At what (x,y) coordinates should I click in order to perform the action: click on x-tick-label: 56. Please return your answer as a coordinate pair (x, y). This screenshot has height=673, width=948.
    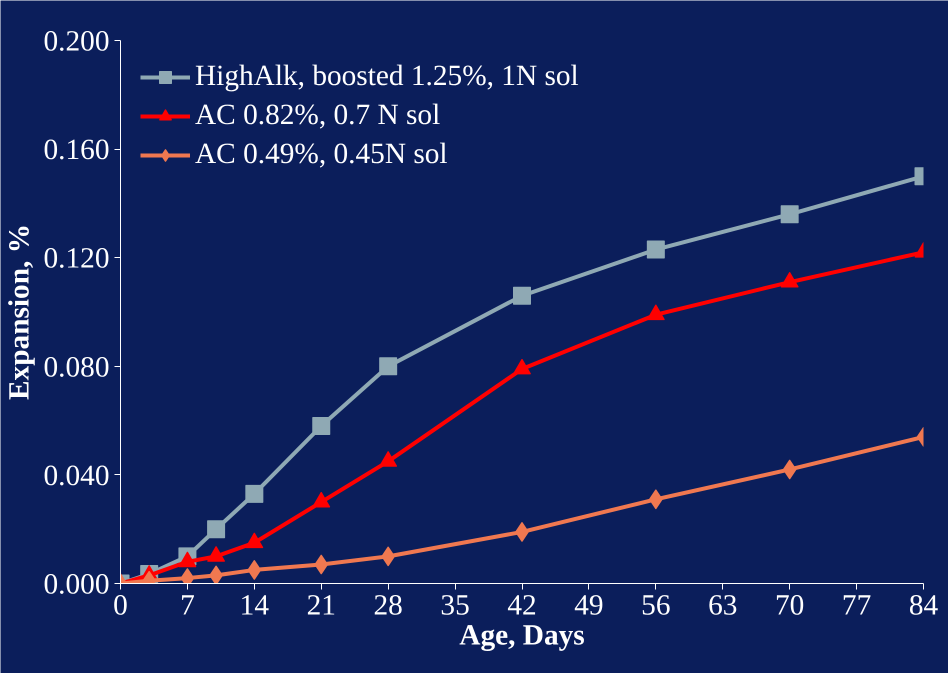
    Looking at the image, I should click on (655, 606).